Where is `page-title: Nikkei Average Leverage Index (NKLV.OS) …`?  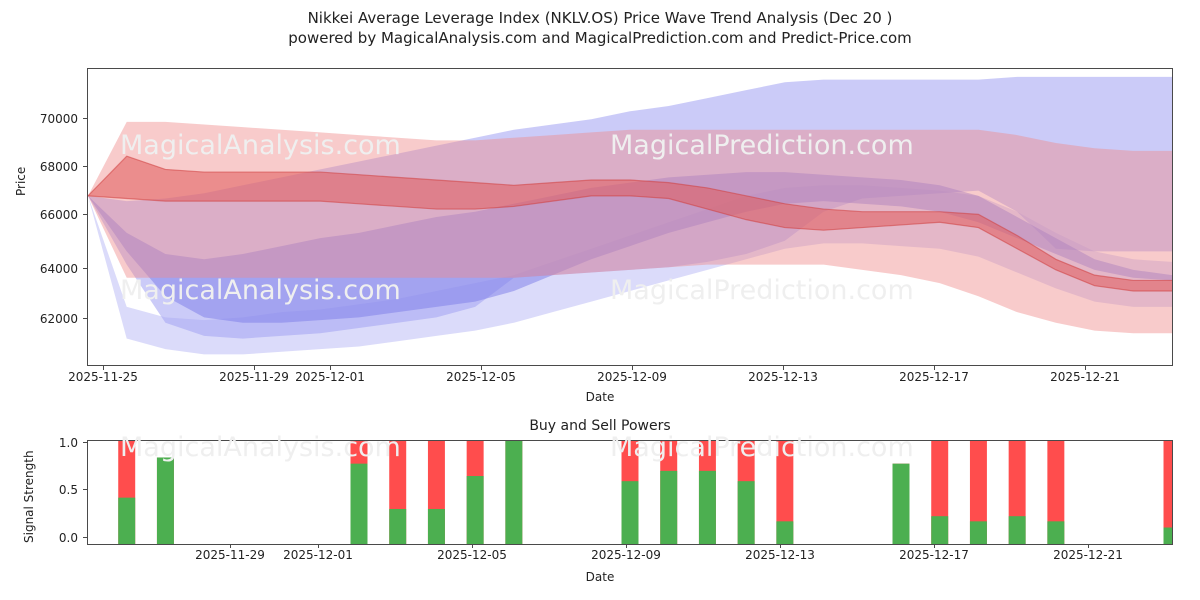
page-title: Nikkei Average Leverage Index (NKLV.OS) … is located at coordinates (600, 18).